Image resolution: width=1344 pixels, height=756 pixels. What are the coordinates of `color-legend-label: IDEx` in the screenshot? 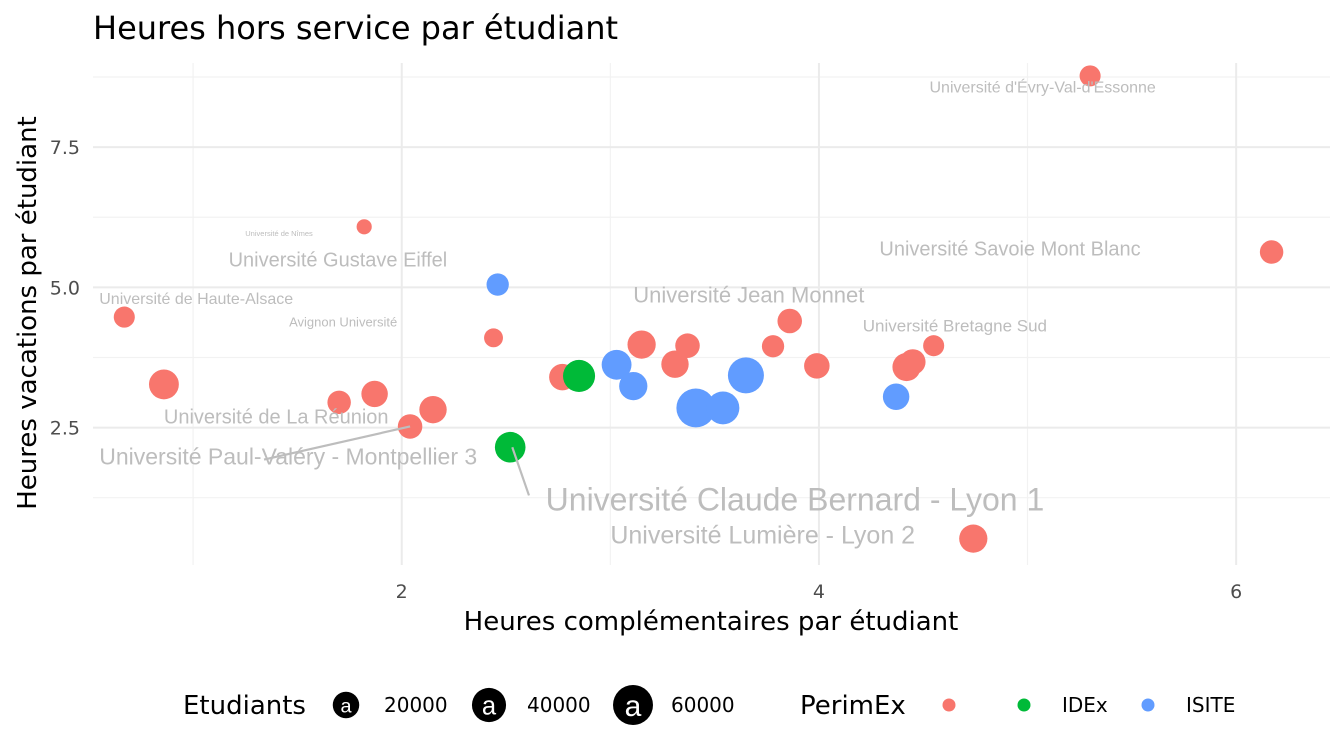 It's located at (1085, 705).